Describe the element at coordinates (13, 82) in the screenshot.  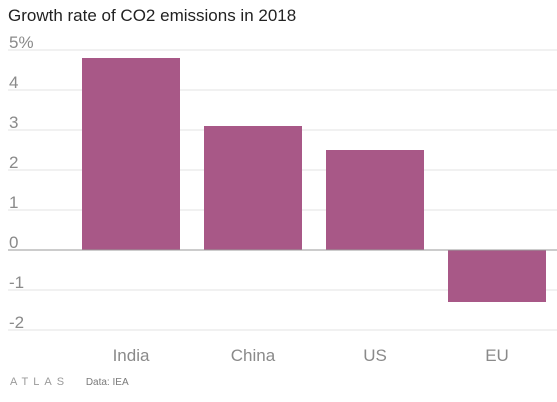
I see `y-tick-label: 4` at that location.